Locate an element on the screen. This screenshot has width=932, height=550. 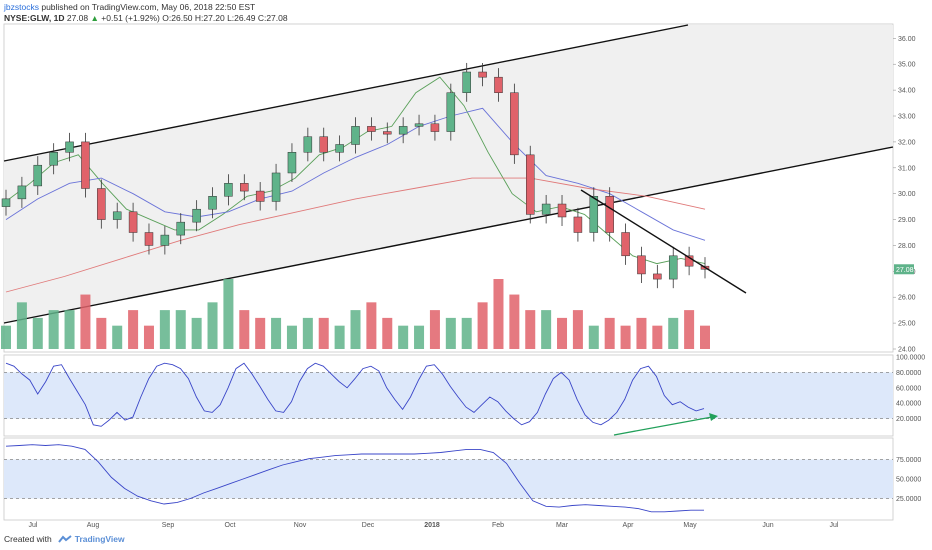
stochastic-band is located at coordinates (448, 395).